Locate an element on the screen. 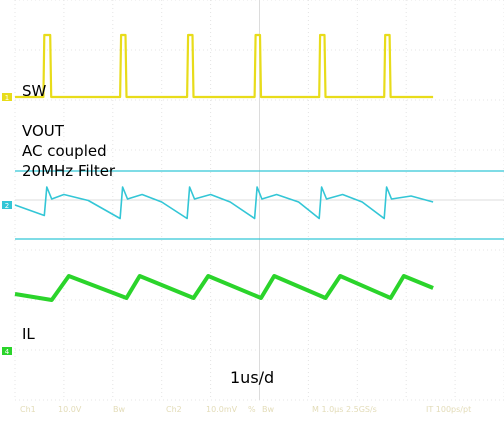 The image size is (504, 421). trace-vout is located at coordinates (224, 203).